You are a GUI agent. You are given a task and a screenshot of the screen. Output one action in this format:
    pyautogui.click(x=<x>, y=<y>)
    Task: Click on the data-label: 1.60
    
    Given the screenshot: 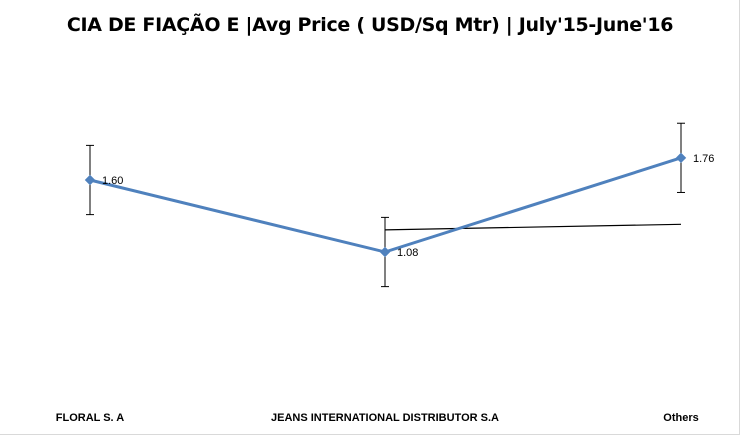 What is the action you would take?
    pyautogui.click(x=112, y=181)
    